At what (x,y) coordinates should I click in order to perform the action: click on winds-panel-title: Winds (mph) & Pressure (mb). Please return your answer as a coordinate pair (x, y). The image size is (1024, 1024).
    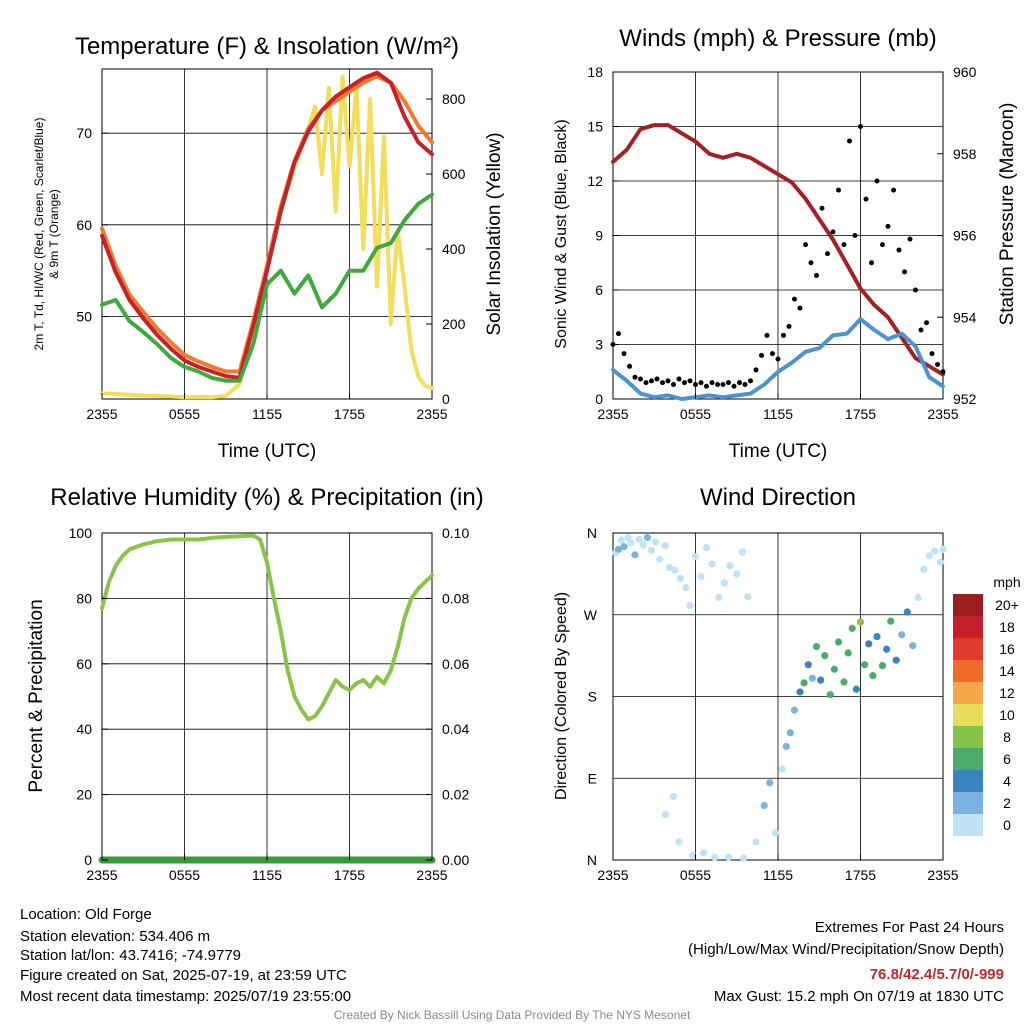
    Looking at the image, I should click on (777, 38).